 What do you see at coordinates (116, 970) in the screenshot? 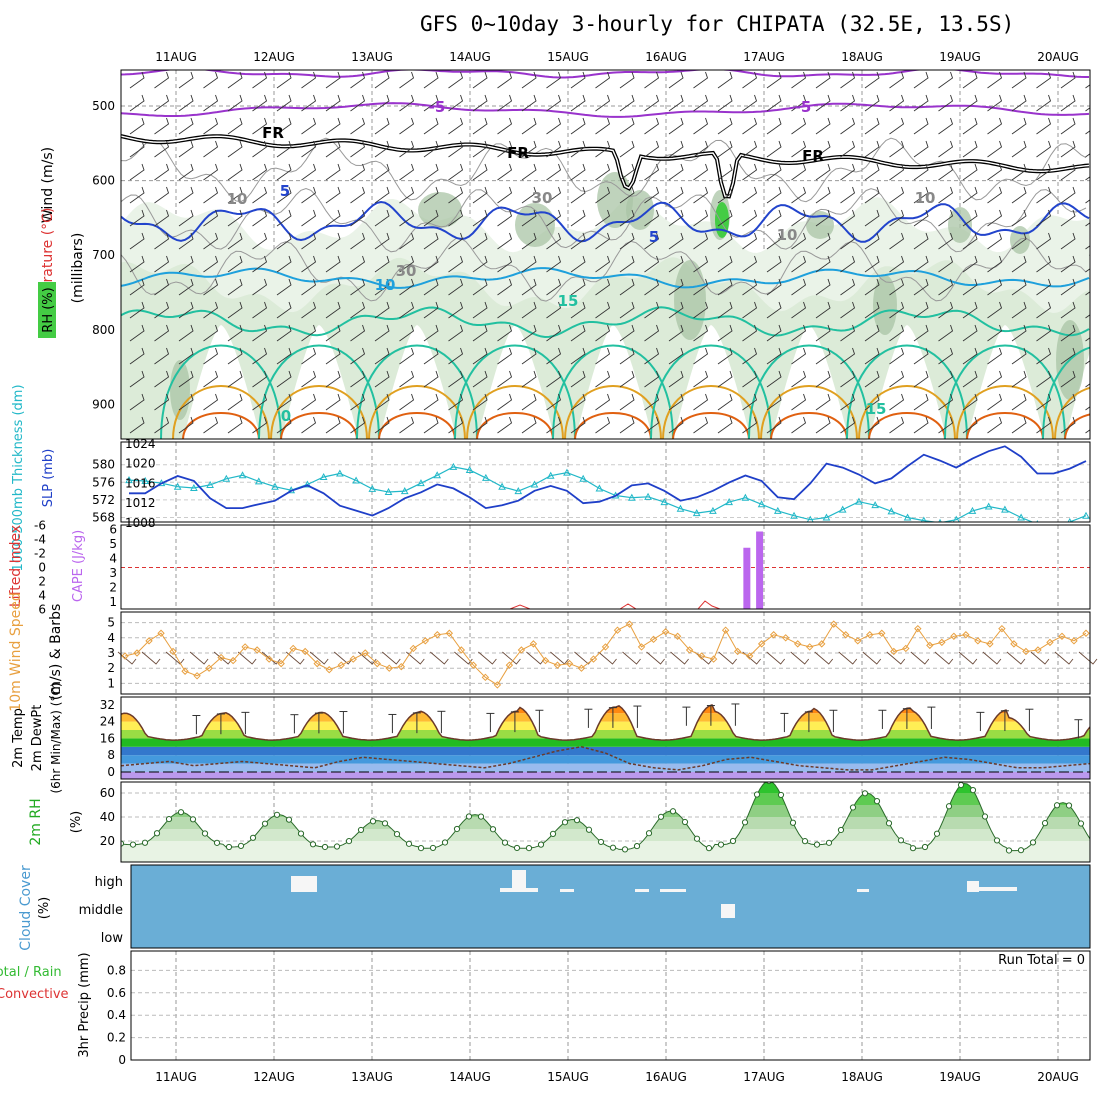
I see `precip-tick: 0.8` at bounding box center [116, 970].